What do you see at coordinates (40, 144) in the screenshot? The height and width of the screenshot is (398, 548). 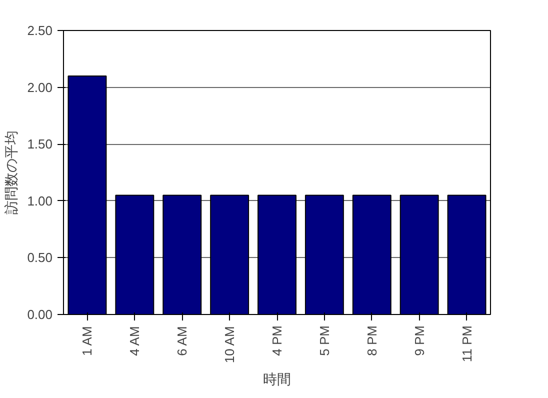 I see `y-tick-label: 1.50` at bounding box center [40, 144].